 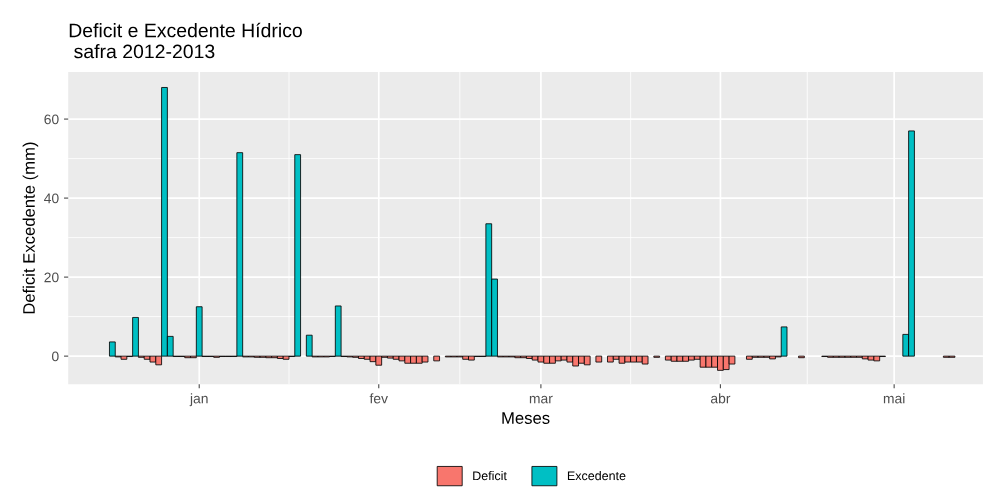 What do you see at coordinates (894, 398) in the screenshot?
I see `x-tick-label: mai` at bounding box center [894, 398].